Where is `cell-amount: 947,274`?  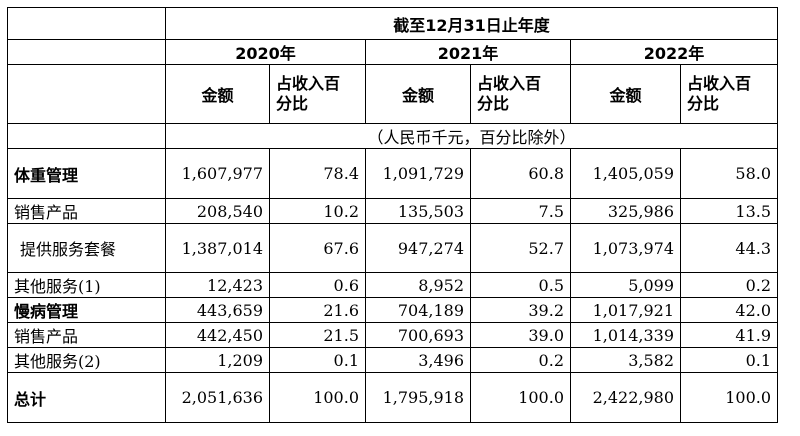
cell-amount: 947,274 is located at coordinates (418, 248).